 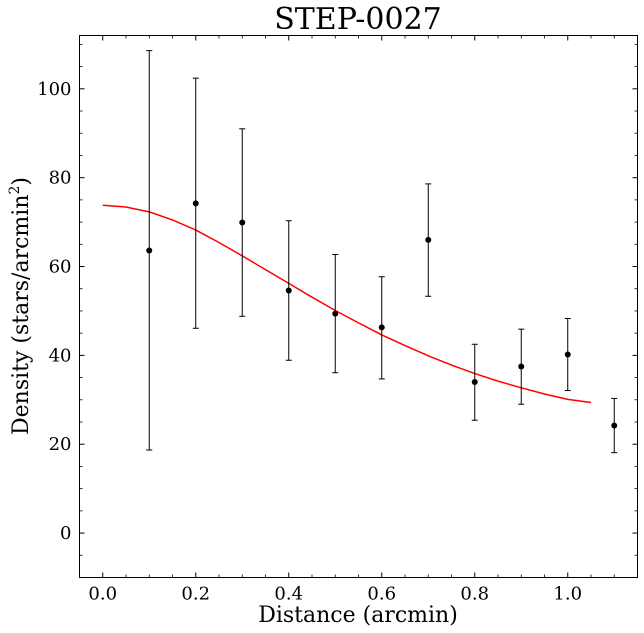 What do you see at coordinates (60, 355) in the screenshot?
I see `y-tick-label: 40` at bounding box center [60, 355].